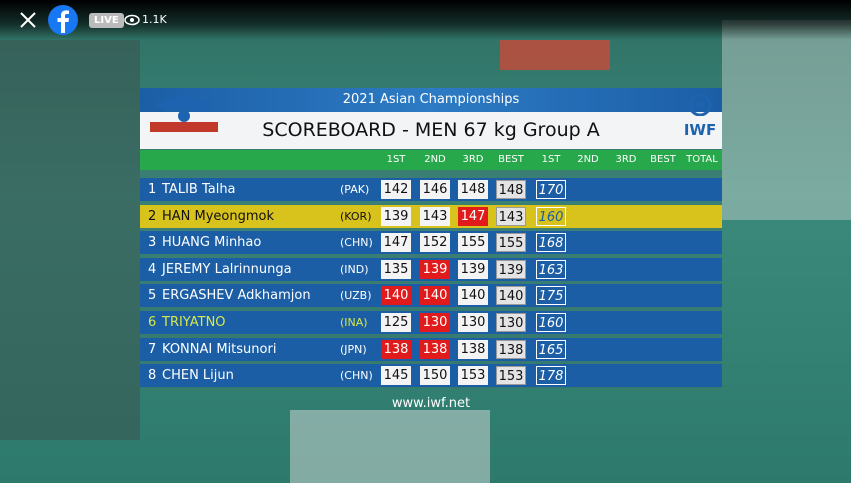 The height and width of the screenshot is (483, 851). What do you see at coordinates (219, 349) in the screenshot?
I see `athlete-name: KONNAI Mitsunori` at bounding box center [219, 349].